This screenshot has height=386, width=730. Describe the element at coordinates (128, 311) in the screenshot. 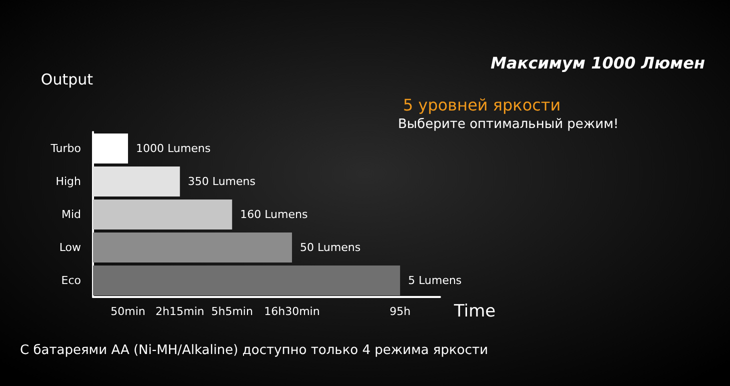

I see `text: 50min` at that location.